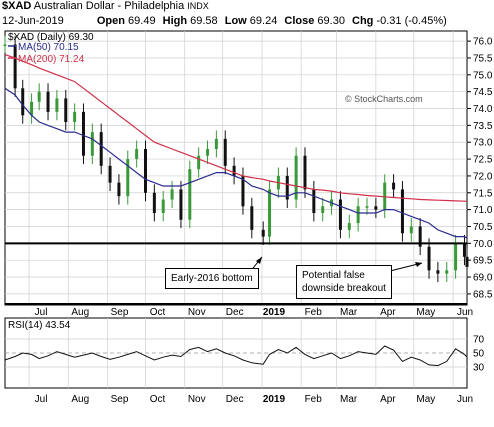  What do you see at coordinates (483, 210) in the screenshot?
I see `y-tick-label: 71.0` at bounding box center [483, 210].